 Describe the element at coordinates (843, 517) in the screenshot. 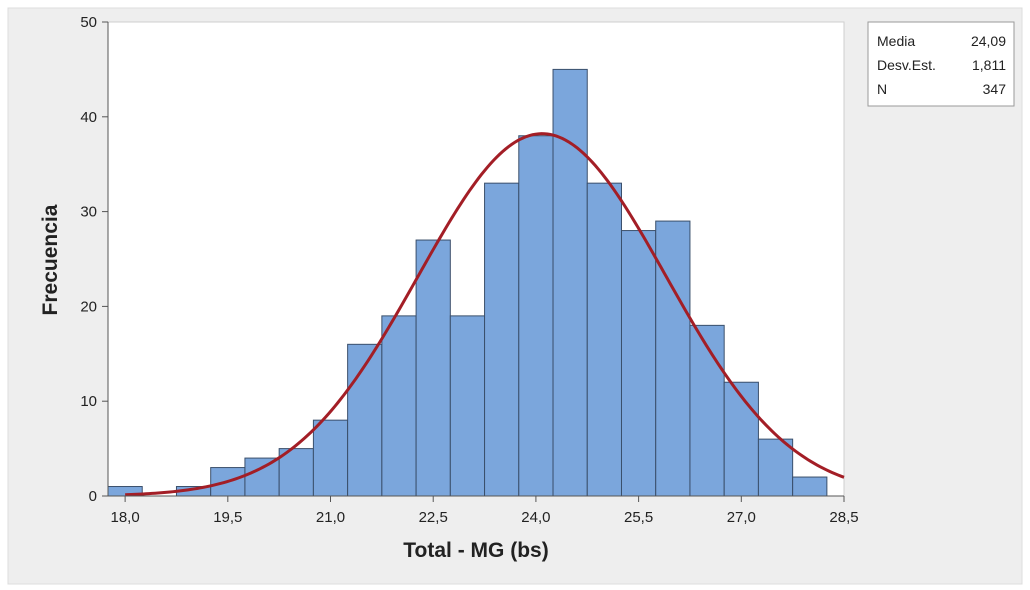

I see `x-tick-label: 28,5` at that location.